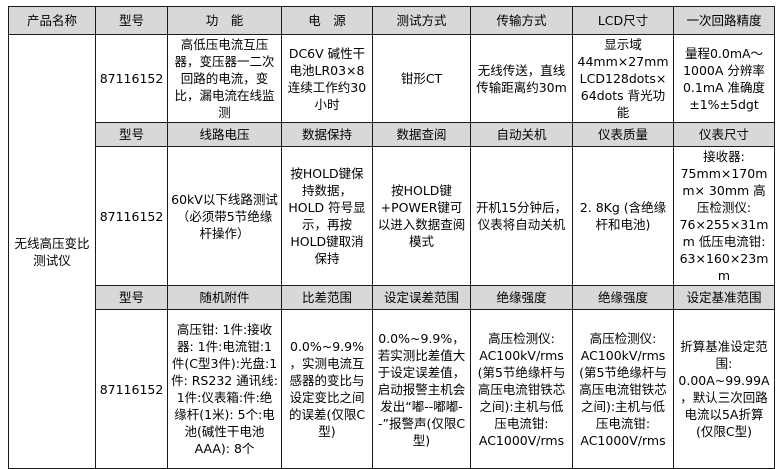 This screenshot has height=469, width=782. What do you see at coordinates (623, 216) in the screenshot?
I see `meter-weight-cell: 2. 8Kg (含绝缘杆和电池)` at bounding box center [623, 216].